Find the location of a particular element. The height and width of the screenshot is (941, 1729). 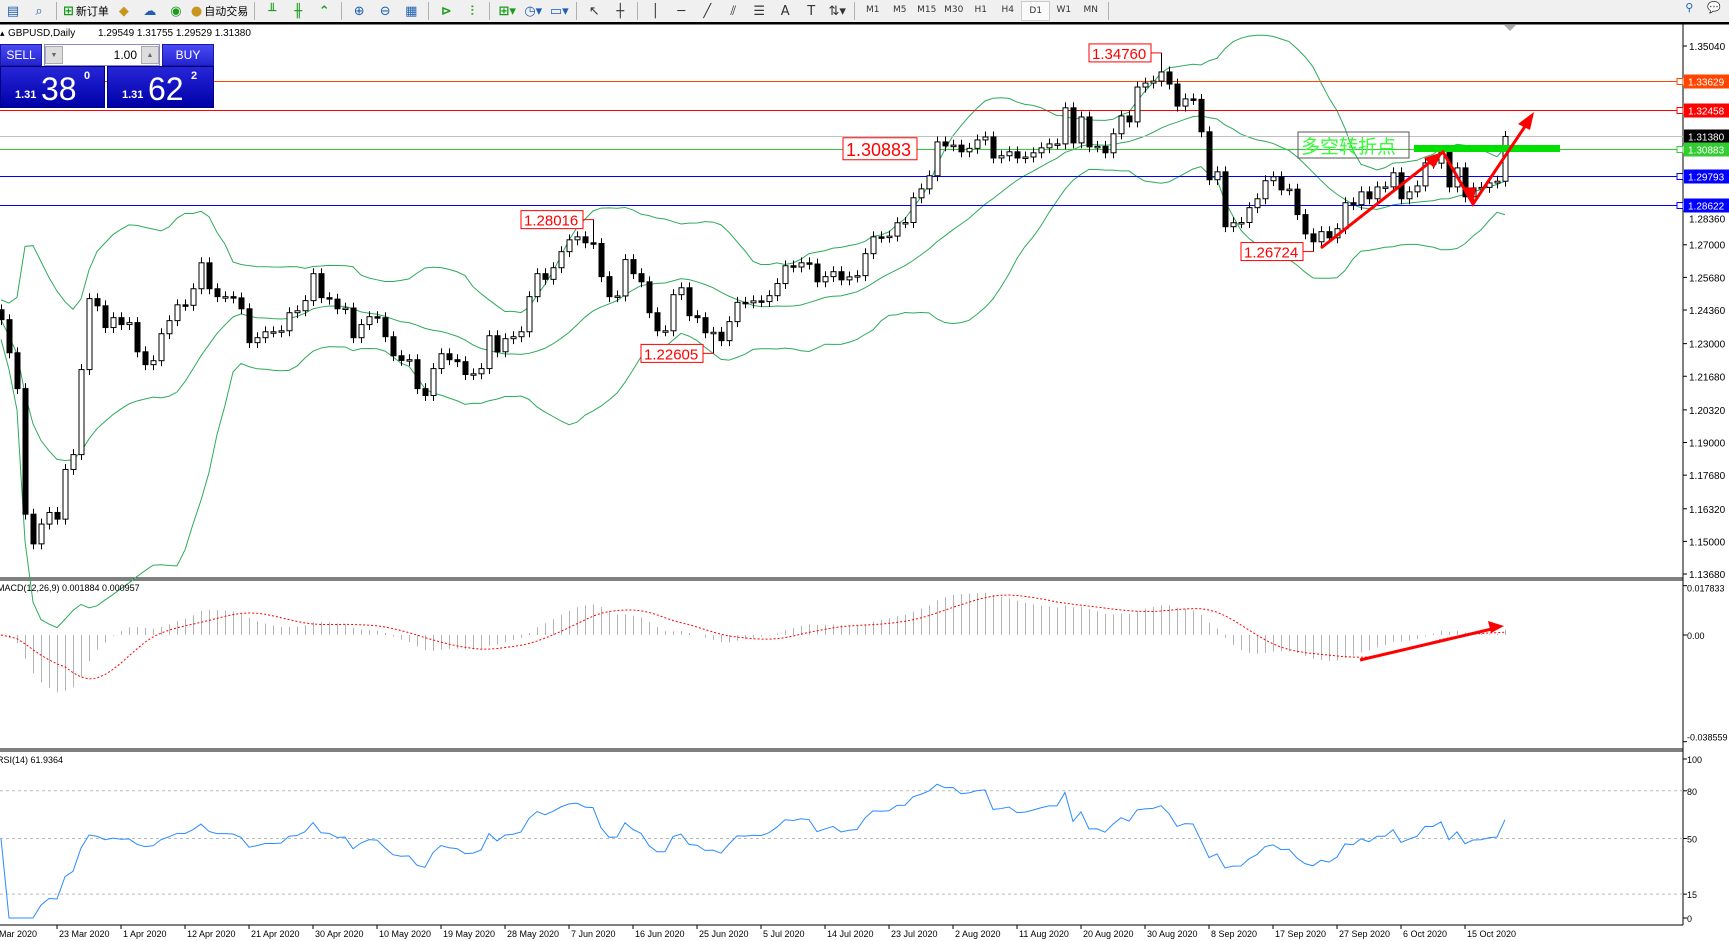

price-label: 1.26724 is located at coordinates (1271, 253).